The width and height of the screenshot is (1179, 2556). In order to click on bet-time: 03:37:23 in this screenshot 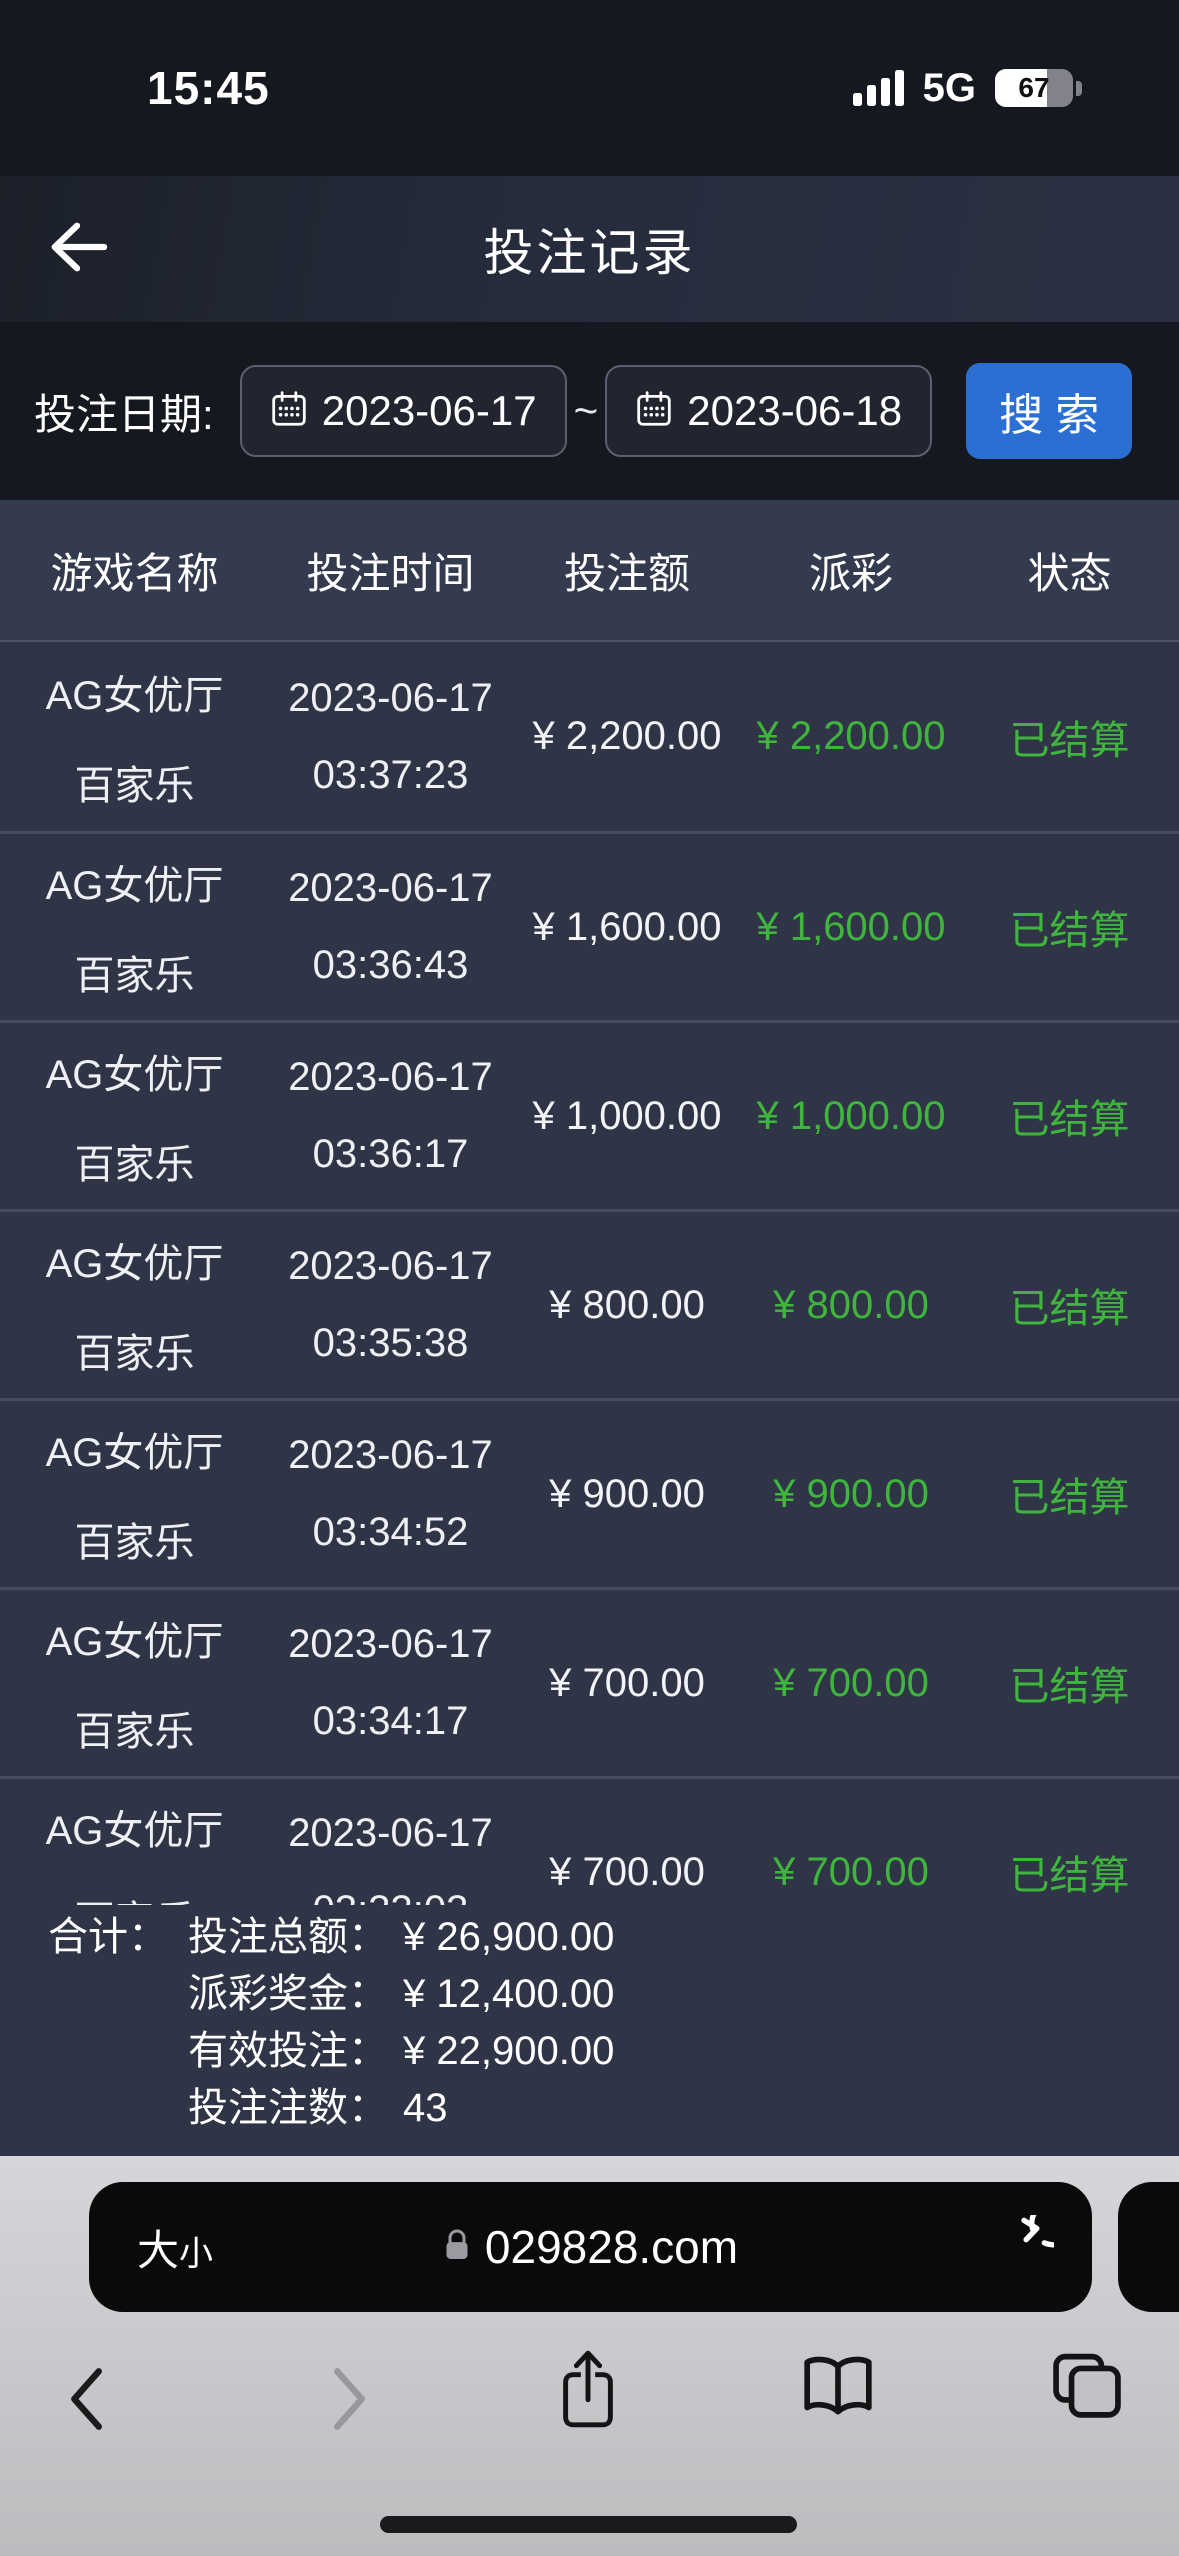, I will do `click(390, 774)`.